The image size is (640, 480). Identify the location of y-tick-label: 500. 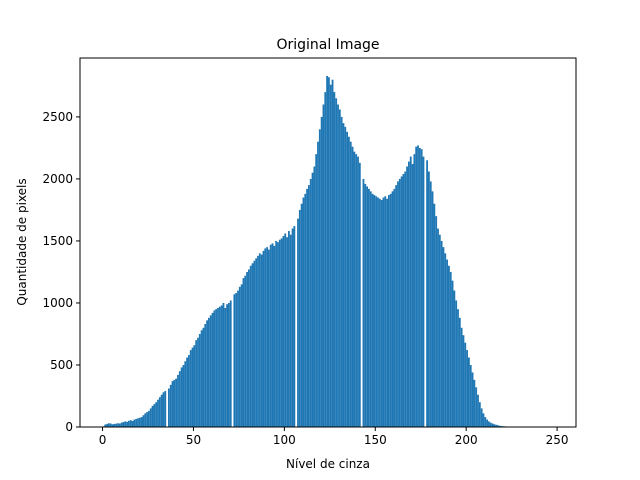
(61, 365).